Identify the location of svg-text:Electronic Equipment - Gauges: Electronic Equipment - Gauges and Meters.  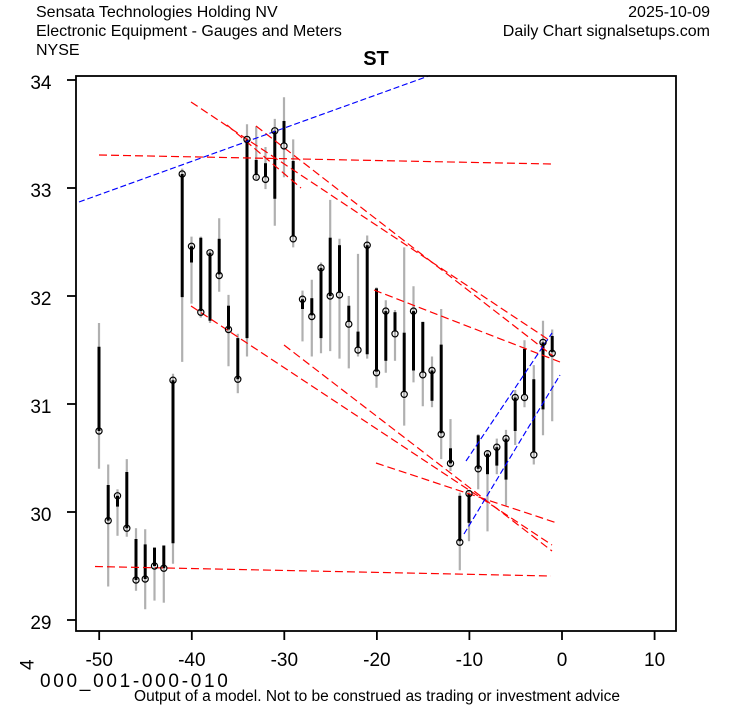
(189, 31).